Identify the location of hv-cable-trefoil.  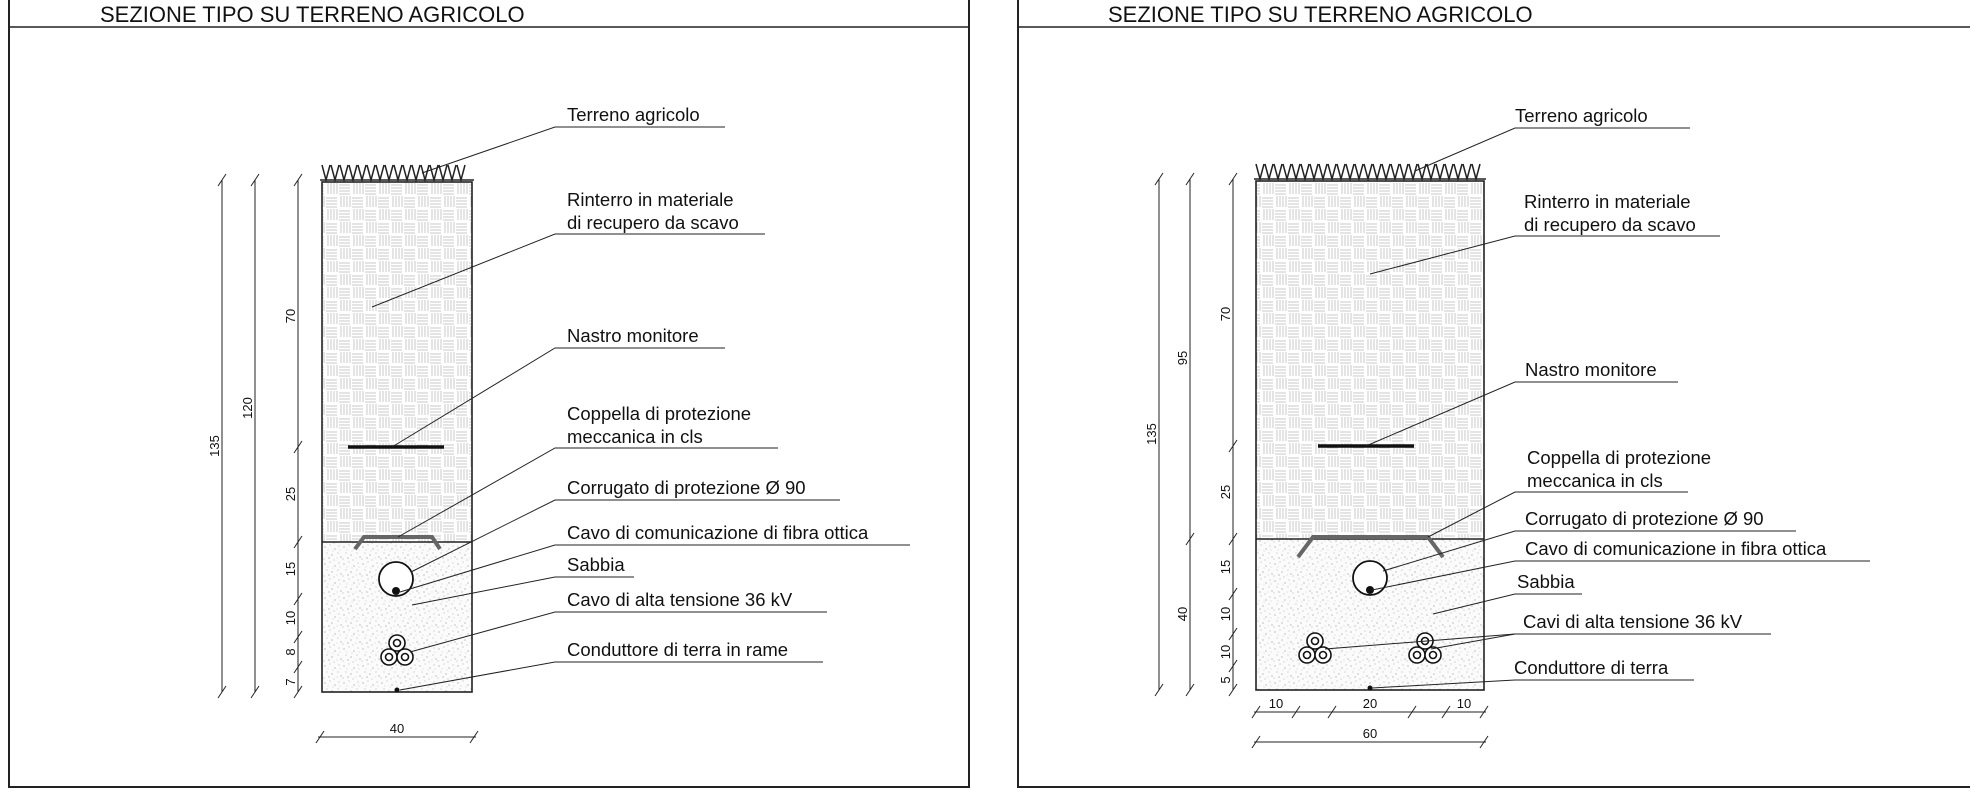
(397, 650).